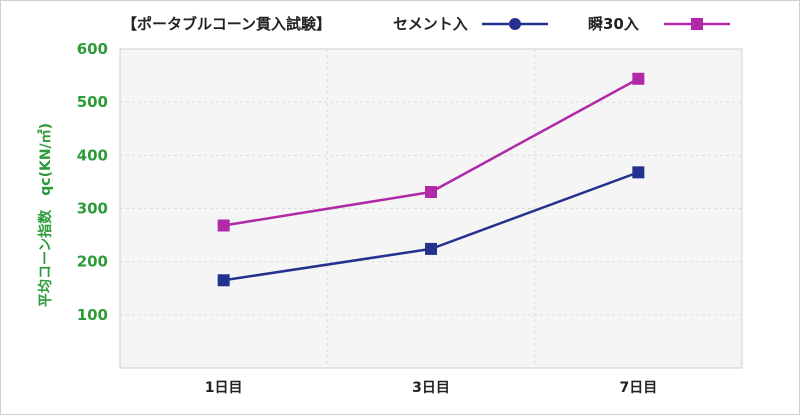 The image size is (800, 415). I want to click on y-axis-label: 平均コーン指数 qc(KN/㎡), so click(45, 215).